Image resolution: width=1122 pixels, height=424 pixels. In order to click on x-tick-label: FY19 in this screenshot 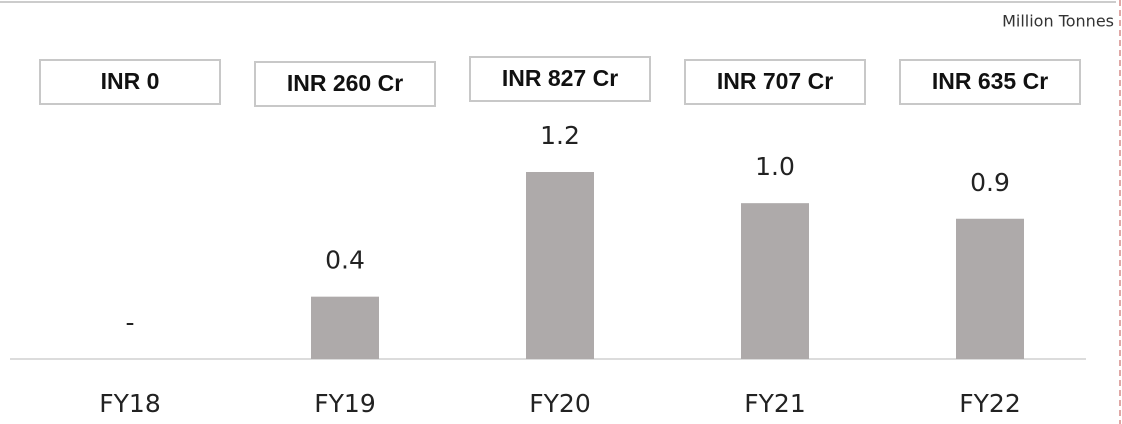, I will do `click(344, 403)`.